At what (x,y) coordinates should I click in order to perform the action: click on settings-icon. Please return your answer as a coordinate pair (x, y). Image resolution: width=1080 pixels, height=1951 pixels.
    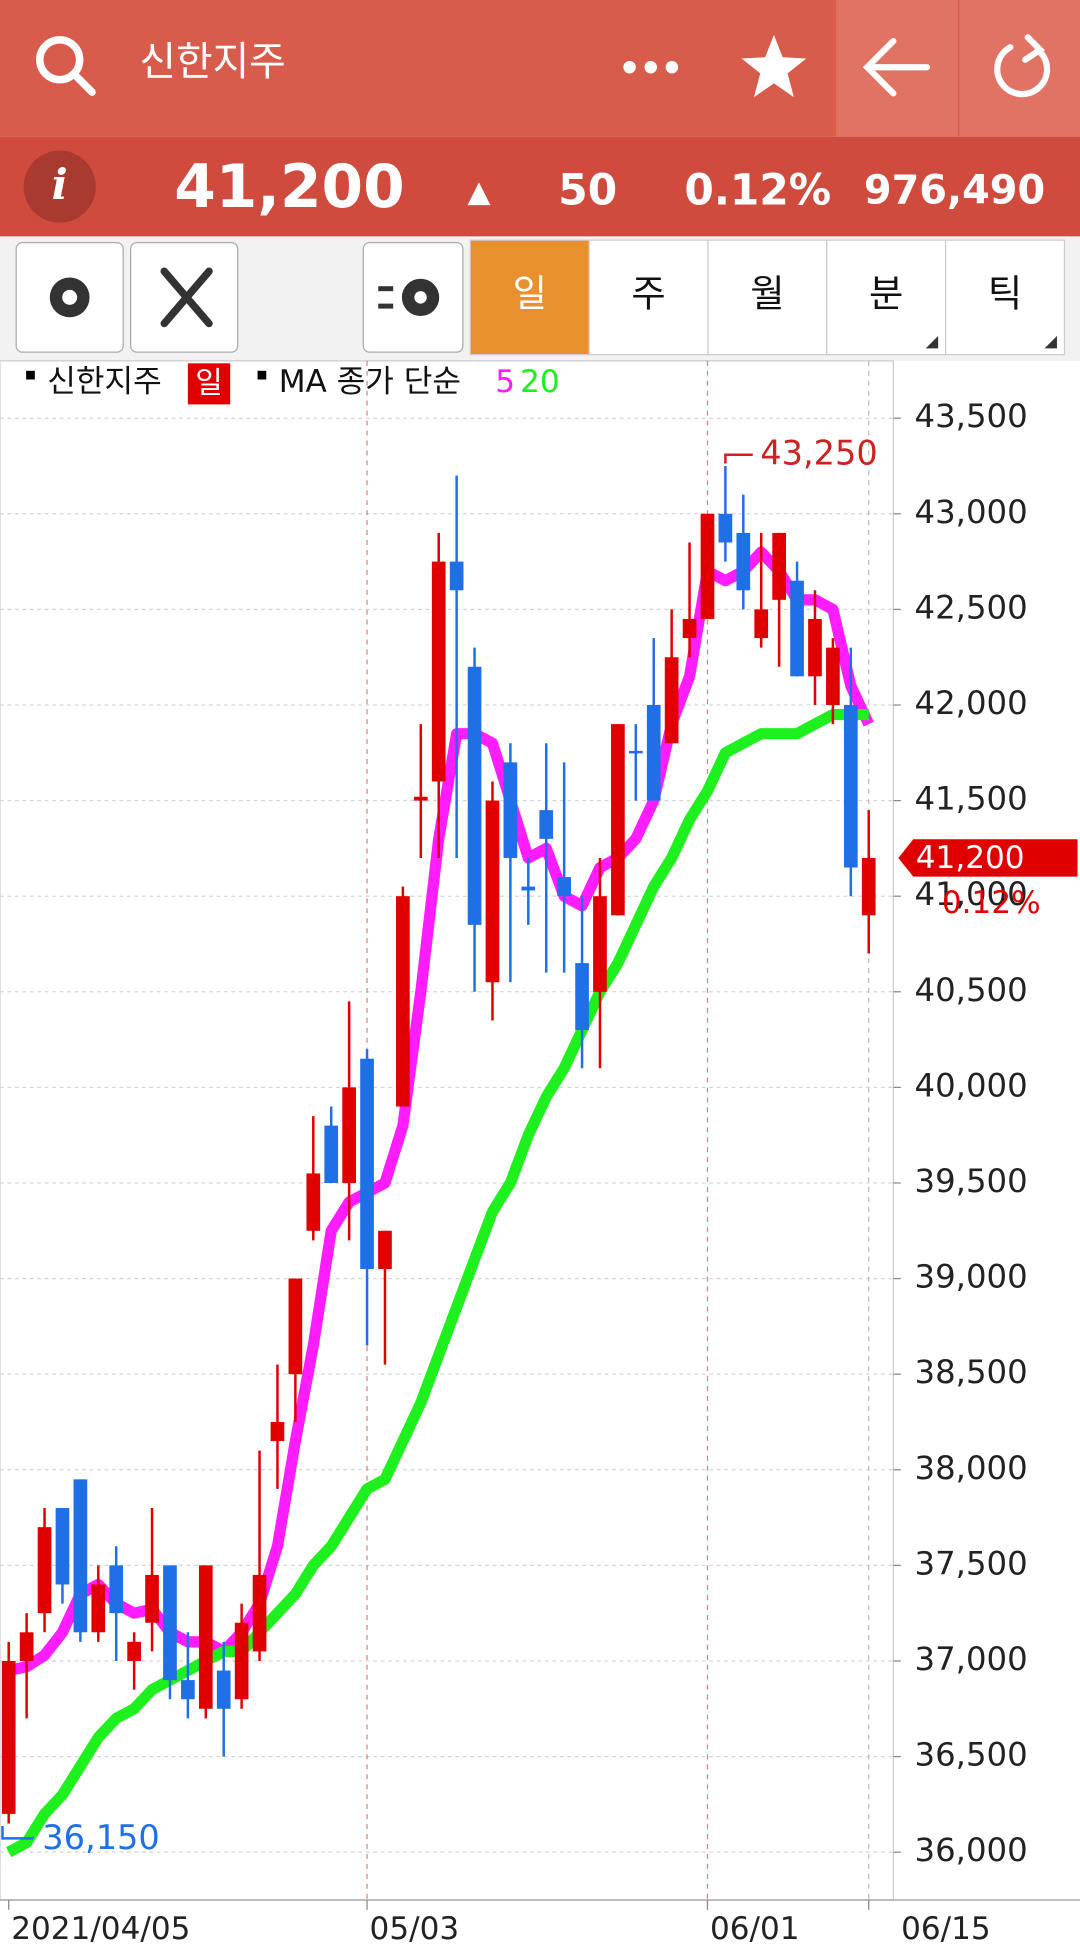
    Looking at the image, I should click on (69, 297).